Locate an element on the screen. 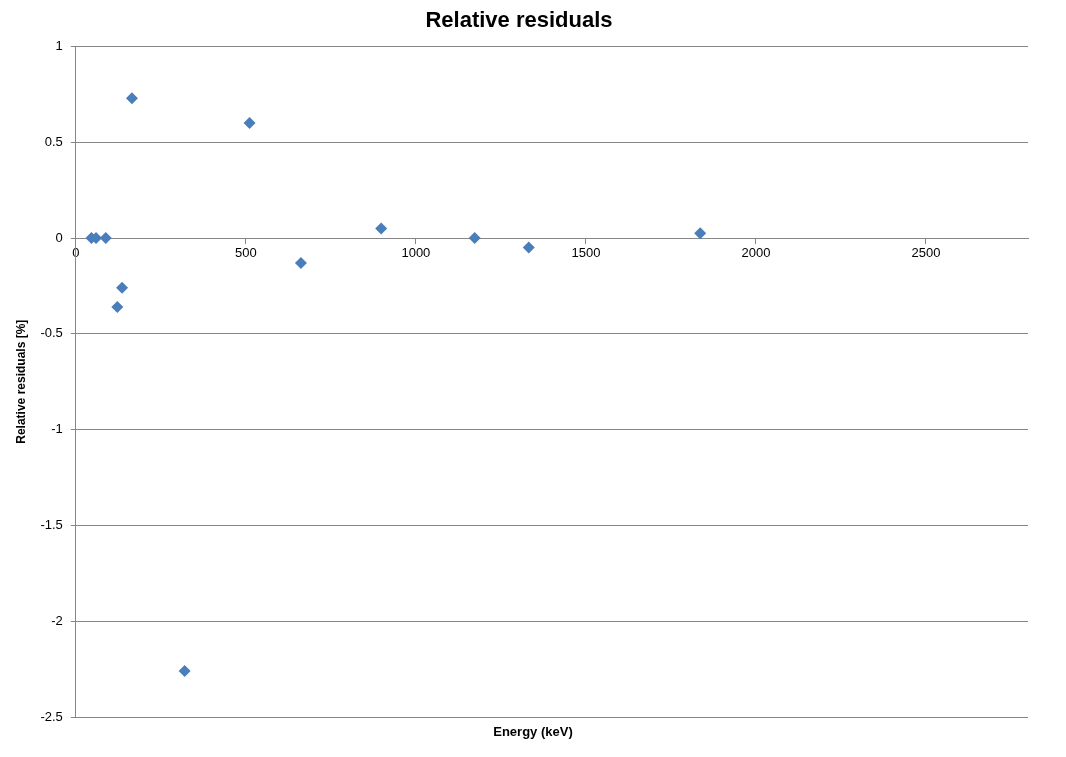  x-axis-title: Energy (keV) is located at coordinates (533, 731).